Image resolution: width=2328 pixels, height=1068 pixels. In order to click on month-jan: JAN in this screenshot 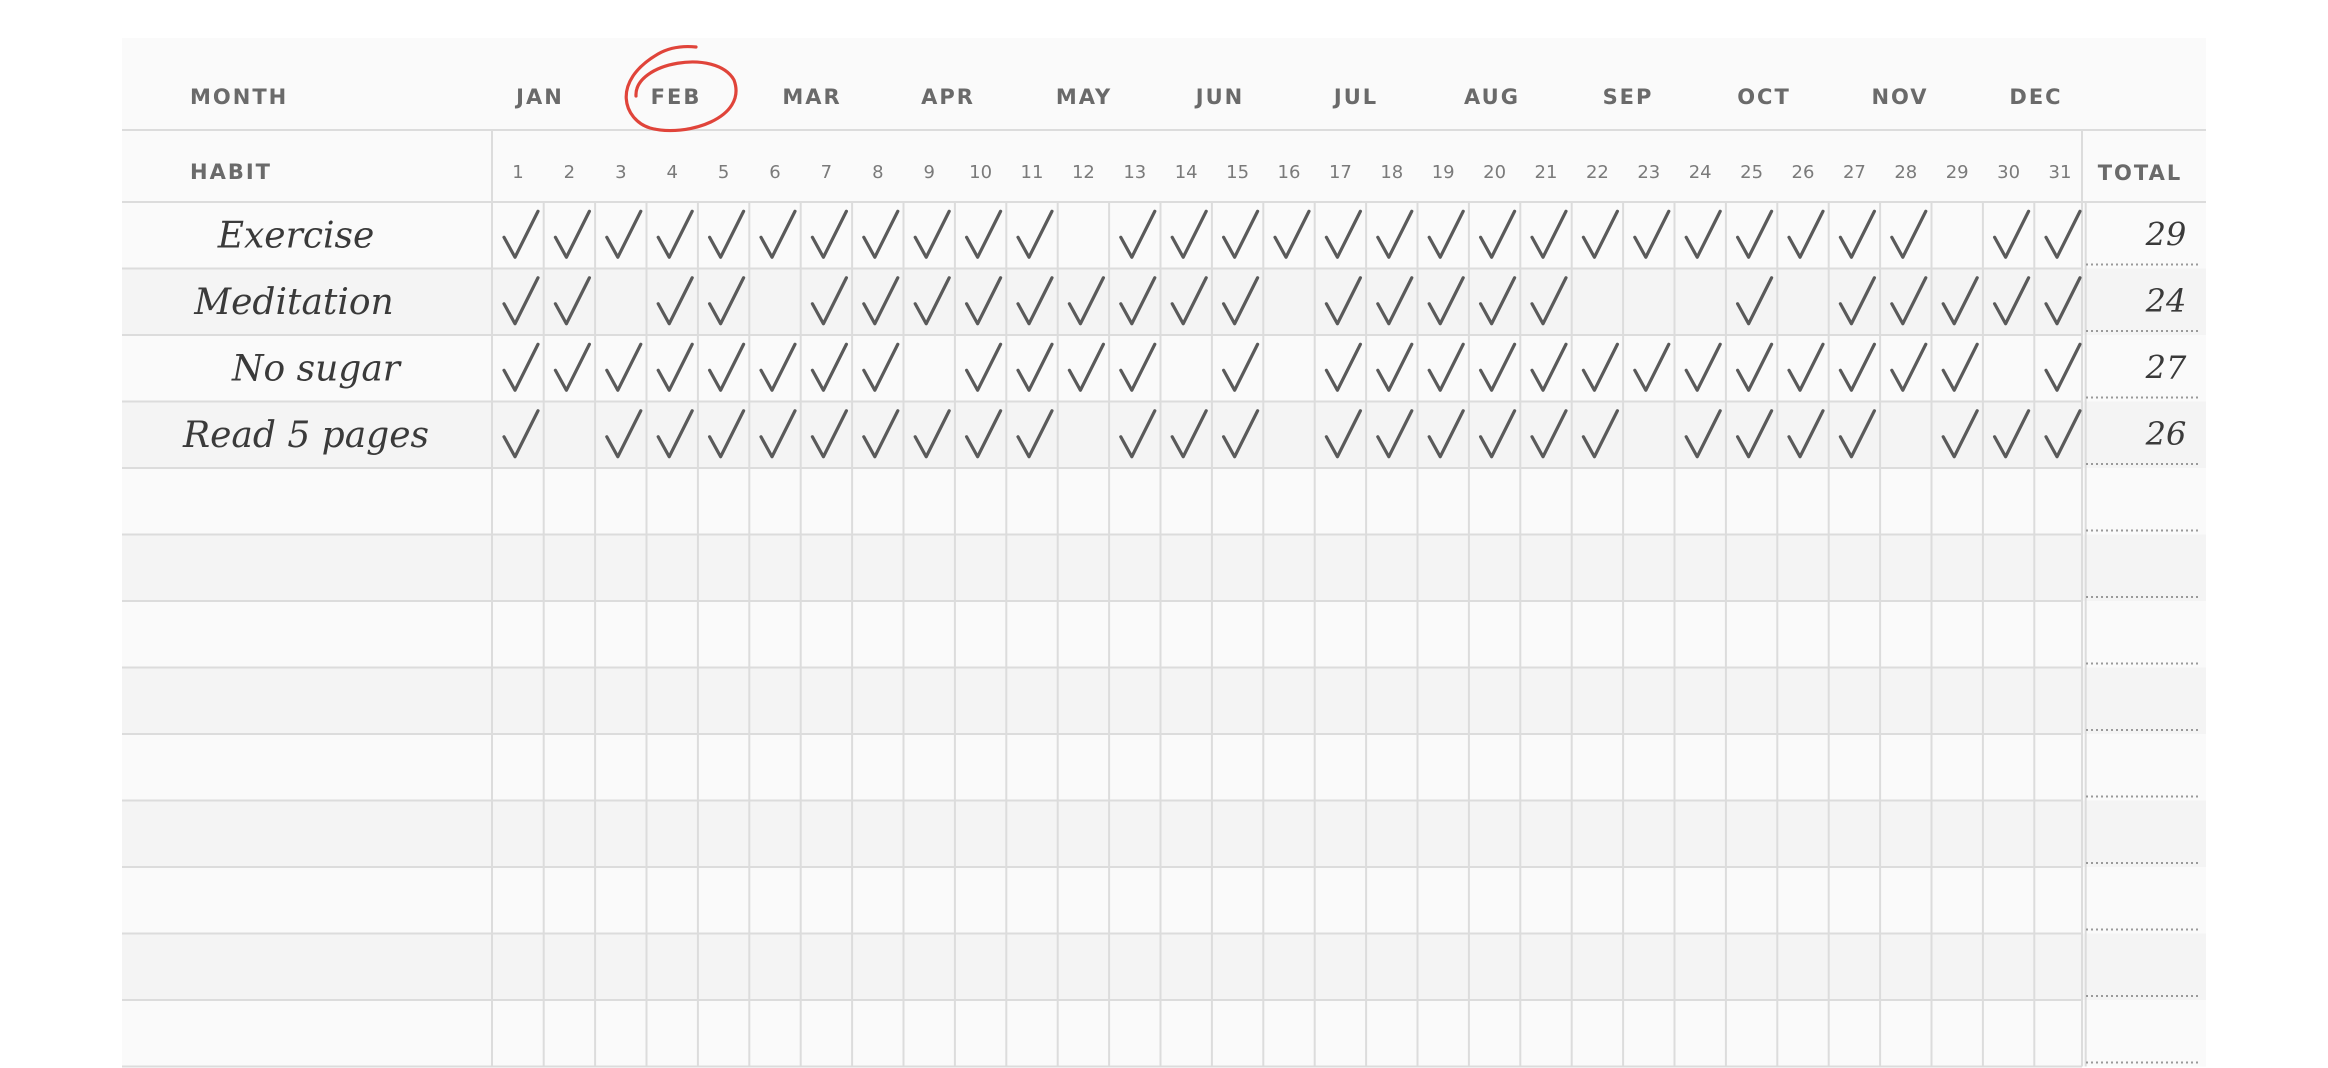, I will do `click(539, 97)`.